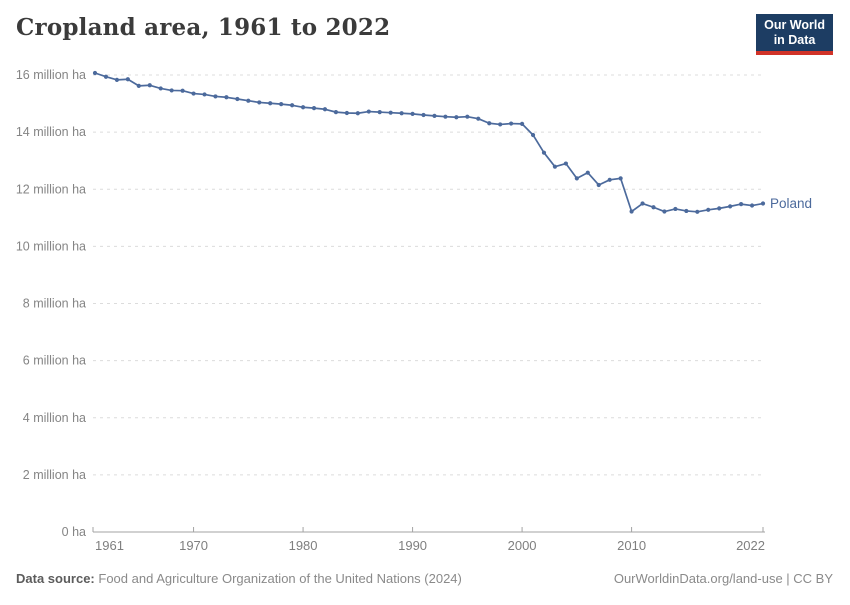 This screenshot has height=605, width=850. Describe the element at coordinates (54, 304) in the screenshot. I see `y-axis-tick-label: 8 million ha` at that location.